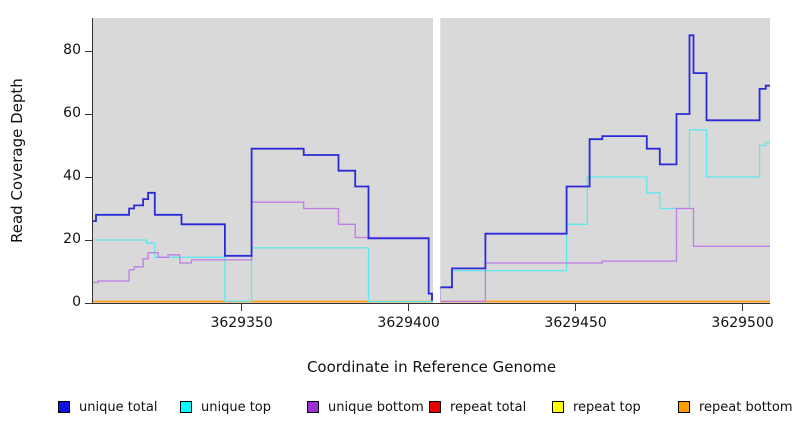  I want to click on x-axis-line, so click(431, 303).